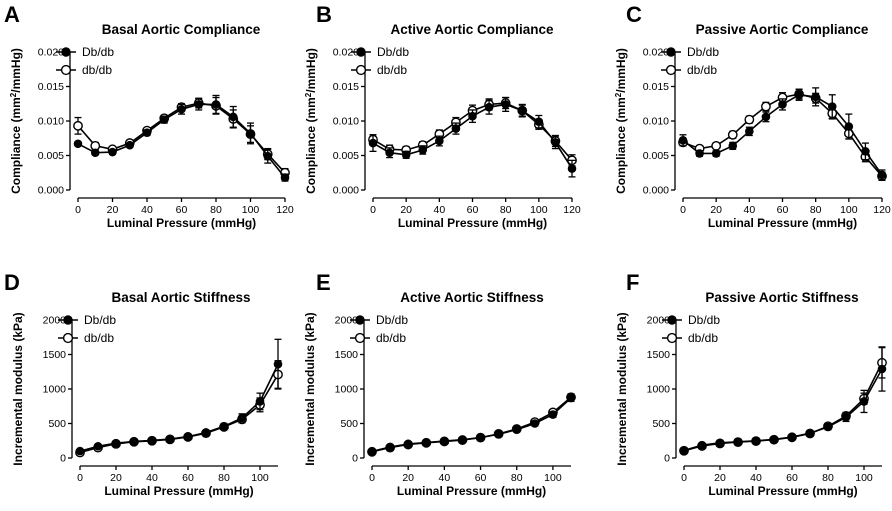  Describe the element at coordinates (634, 14) in the screenshot. I see `panel-letter: C` at that location.